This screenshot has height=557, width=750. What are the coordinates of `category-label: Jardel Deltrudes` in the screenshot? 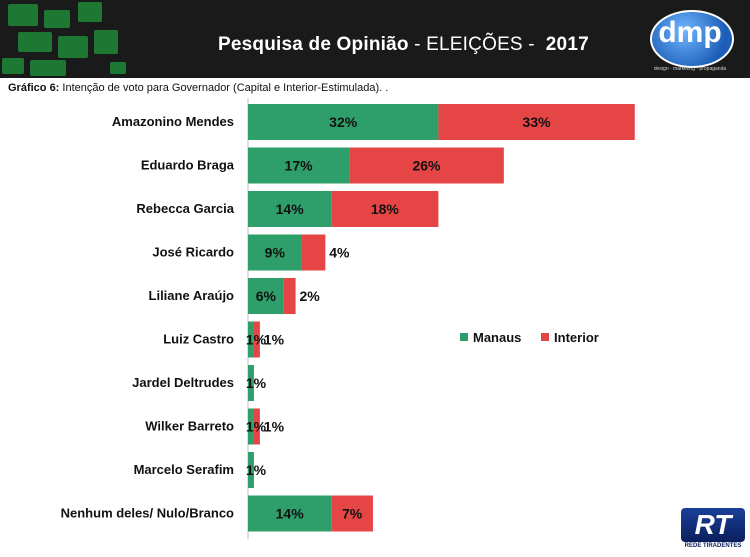 It's located at (183, 382).